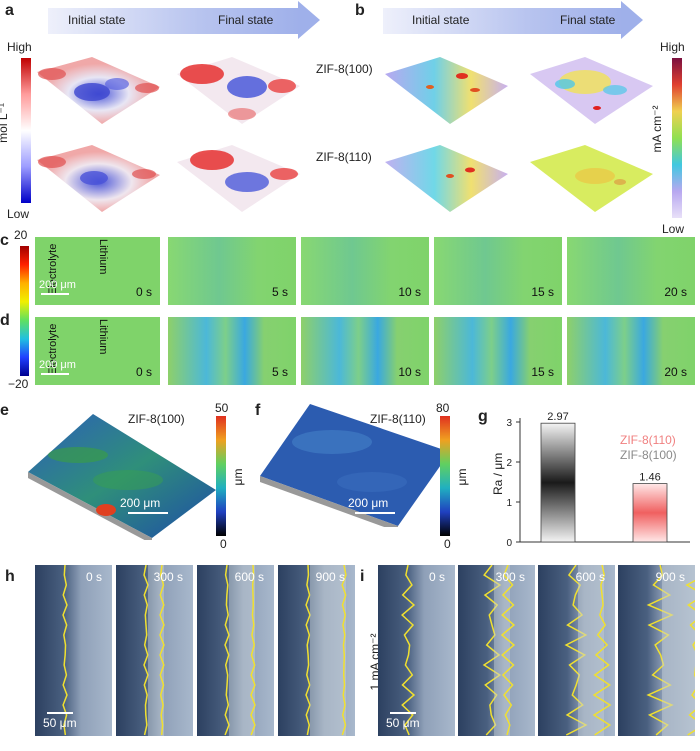 The width and height of the screenshot is (700, 751). Describe the element at coordinates (445, 476) in the screenshot. I see `panel-f-colorbar` at that location.